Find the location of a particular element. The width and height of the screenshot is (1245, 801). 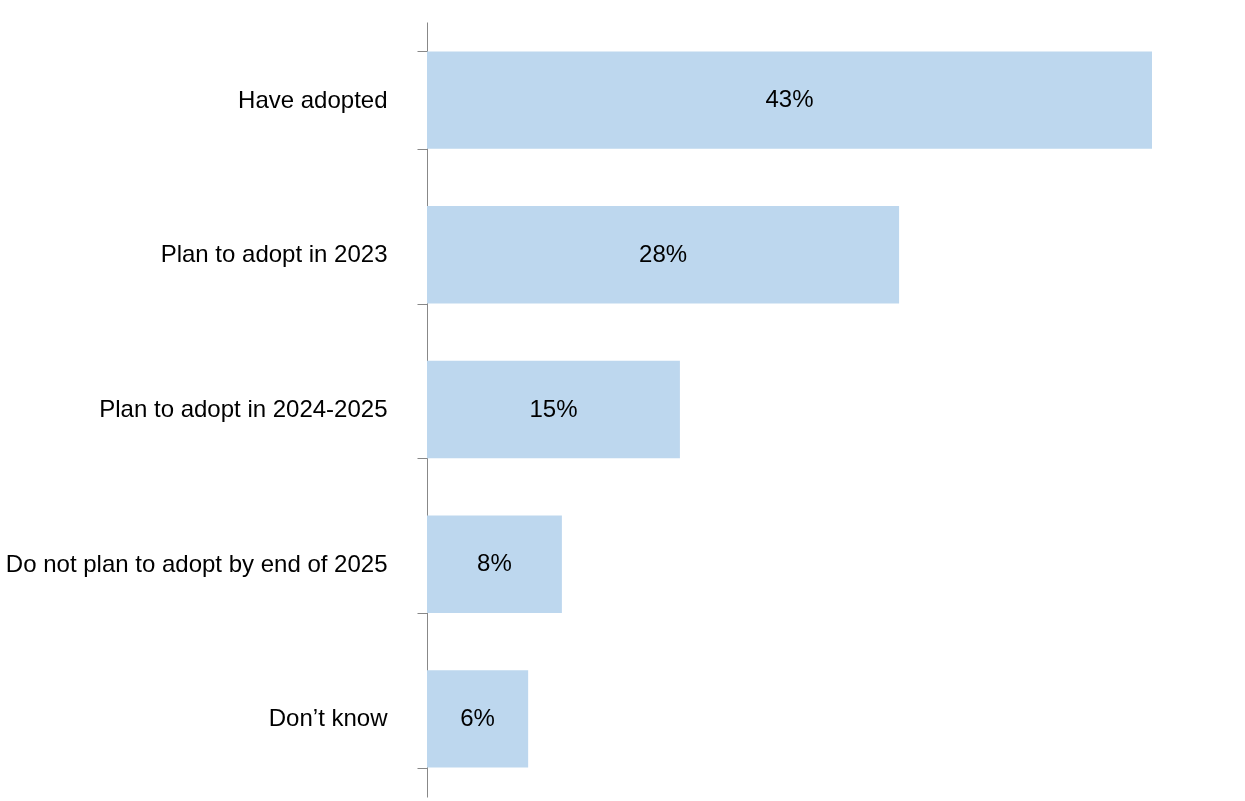

y-tick-label: Do not plan to adopt by end of 2025 is located at coordinates (196, 563).